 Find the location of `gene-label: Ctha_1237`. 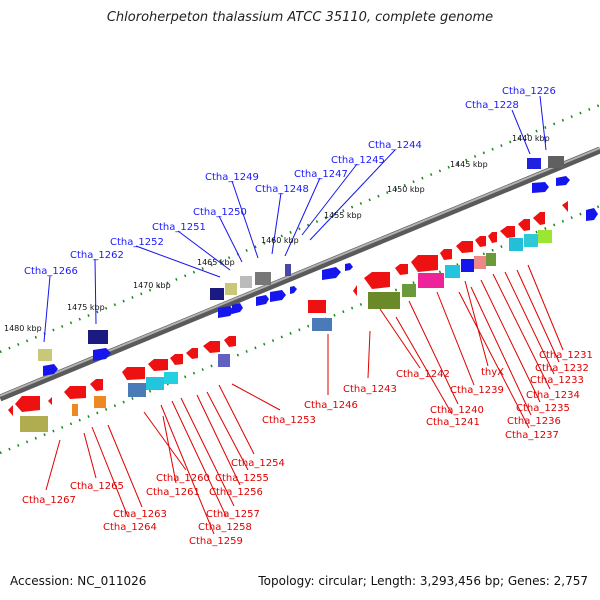

gene-label: Ctha_1237 is located at coordinates (532, 435).